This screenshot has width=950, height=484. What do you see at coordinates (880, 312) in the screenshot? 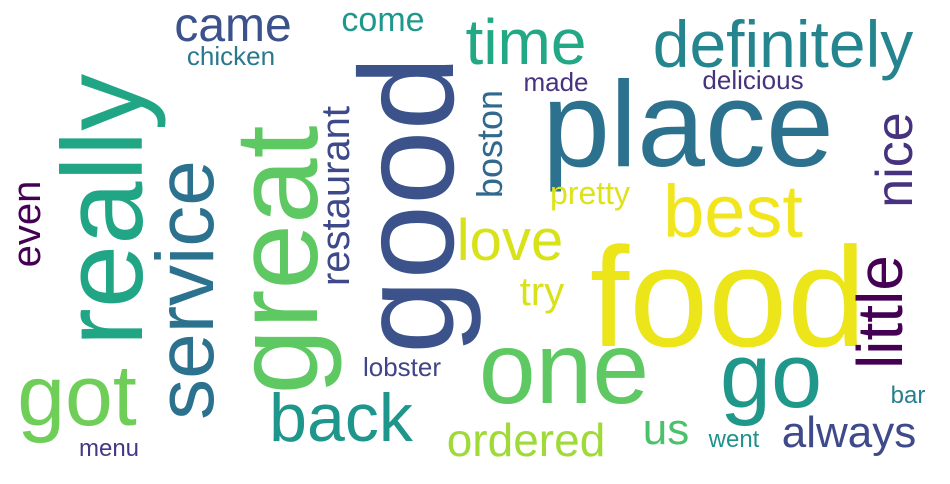
I see `word-little: little` at bounding box center [880, 312].